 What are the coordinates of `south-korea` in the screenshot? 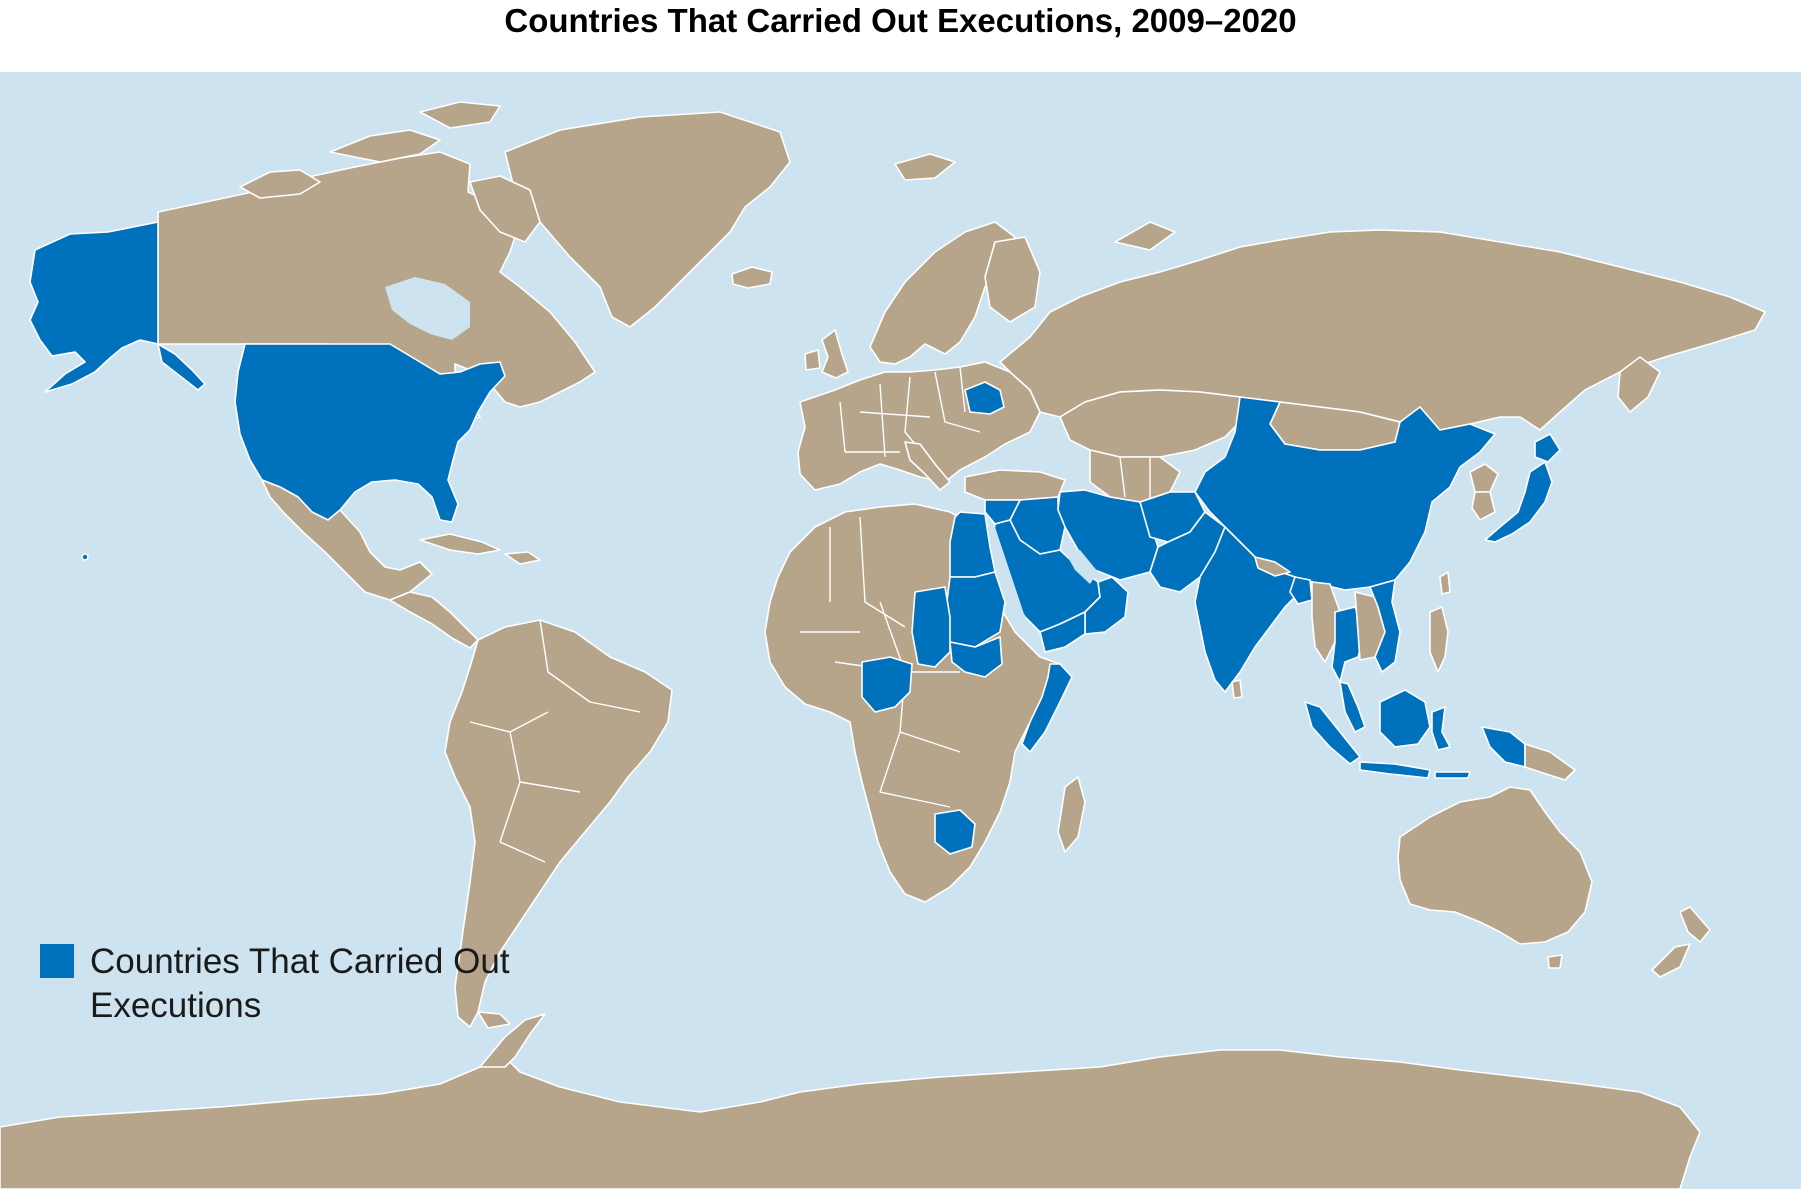 It's located at (1483, 506).